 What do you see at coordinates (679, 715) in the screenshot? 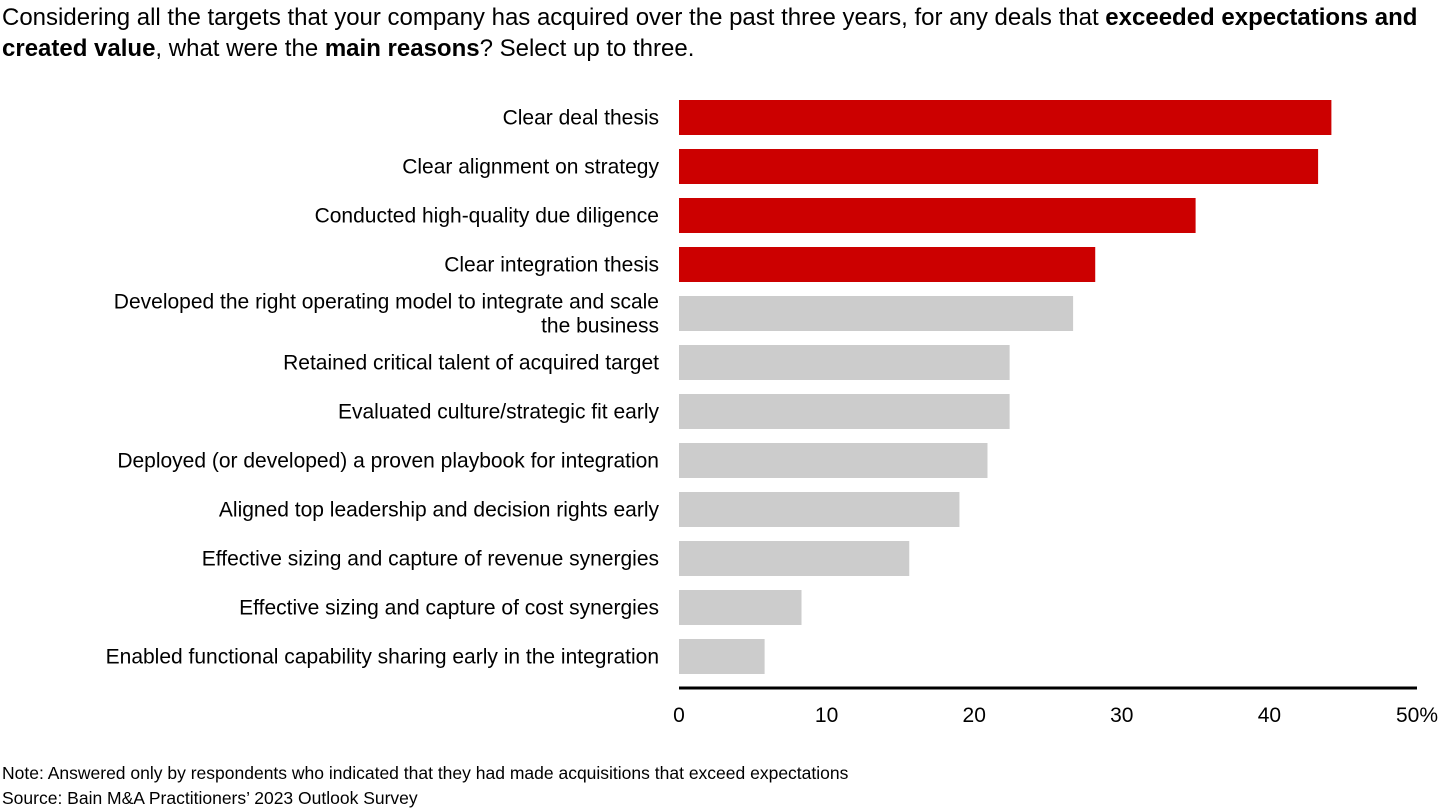
I see `x-tick-label: 0` at bounding box center [679, 715].